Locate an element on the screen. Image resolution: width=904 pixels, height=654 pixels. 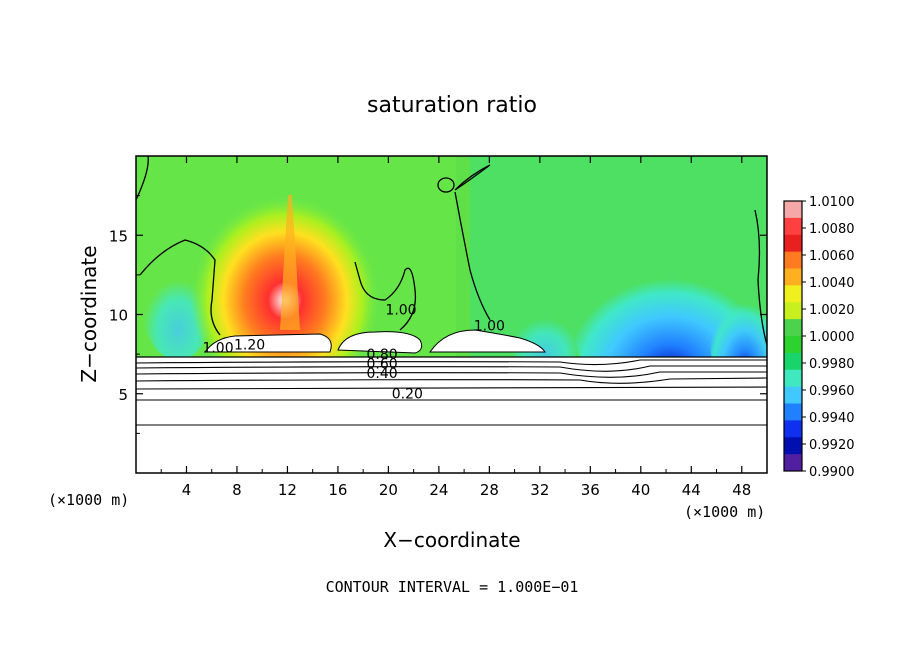
x-tick-label: 40 is located at coordinates (640, 490).